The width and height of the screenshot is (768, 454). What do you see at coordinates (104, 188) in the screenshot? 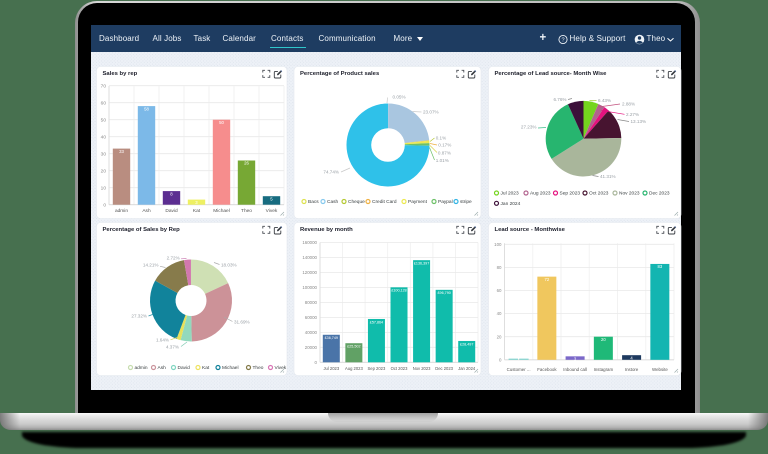
I see `svg-text: 10` at bounding box center [104, 188].